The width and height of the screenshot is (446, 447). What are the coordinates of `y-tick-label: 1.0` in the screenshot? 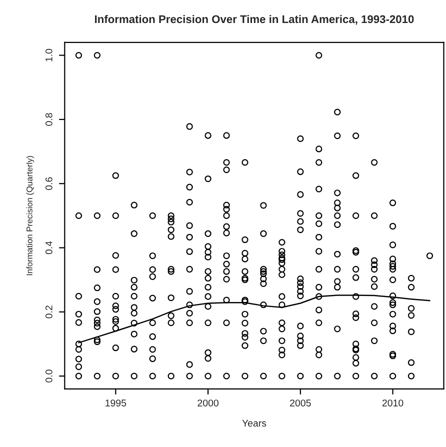 It's located at (48, 55).